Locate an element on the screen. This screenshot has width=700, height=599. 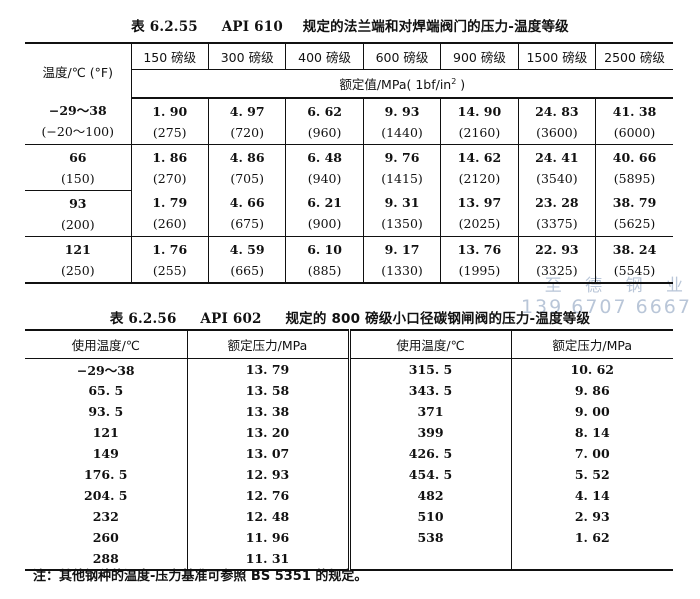
table-2-row-3-temp-right: 399 is located at coordinates (429, 432).